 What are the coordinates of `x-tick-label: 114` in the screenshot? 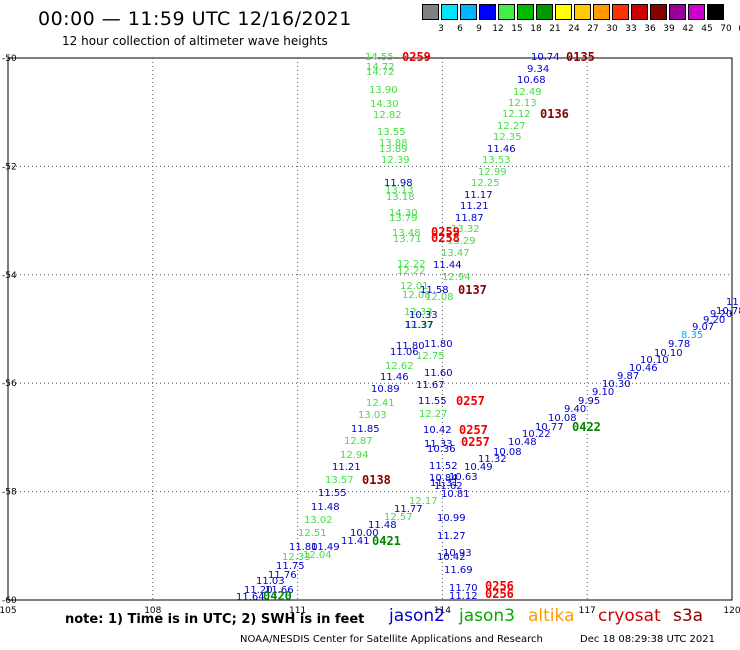 It's located at (442, 611).